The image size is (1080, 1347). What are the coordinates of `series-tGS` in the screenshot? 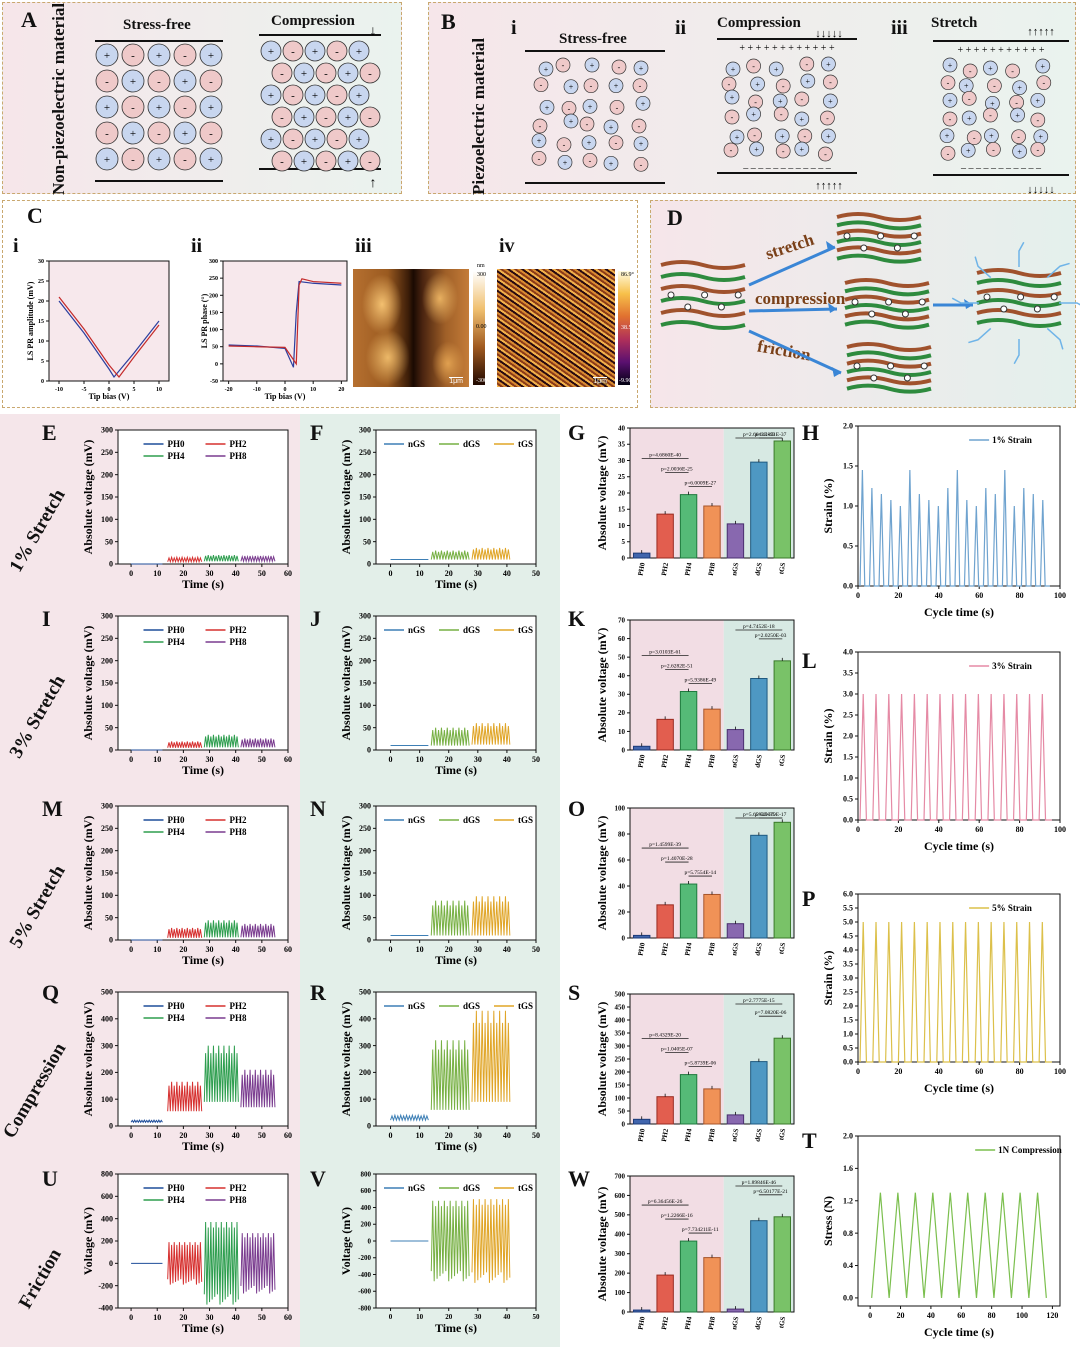 It's located at (491, 916).